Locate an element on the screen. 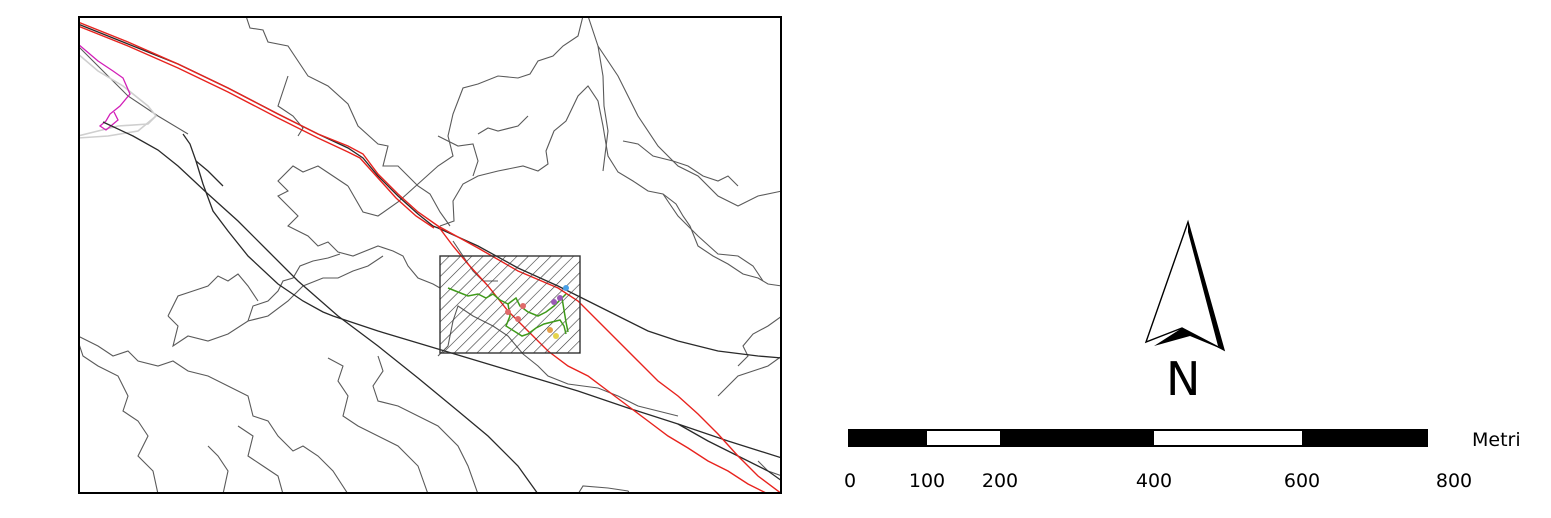  grey-road is located at coordinates (118, 96).